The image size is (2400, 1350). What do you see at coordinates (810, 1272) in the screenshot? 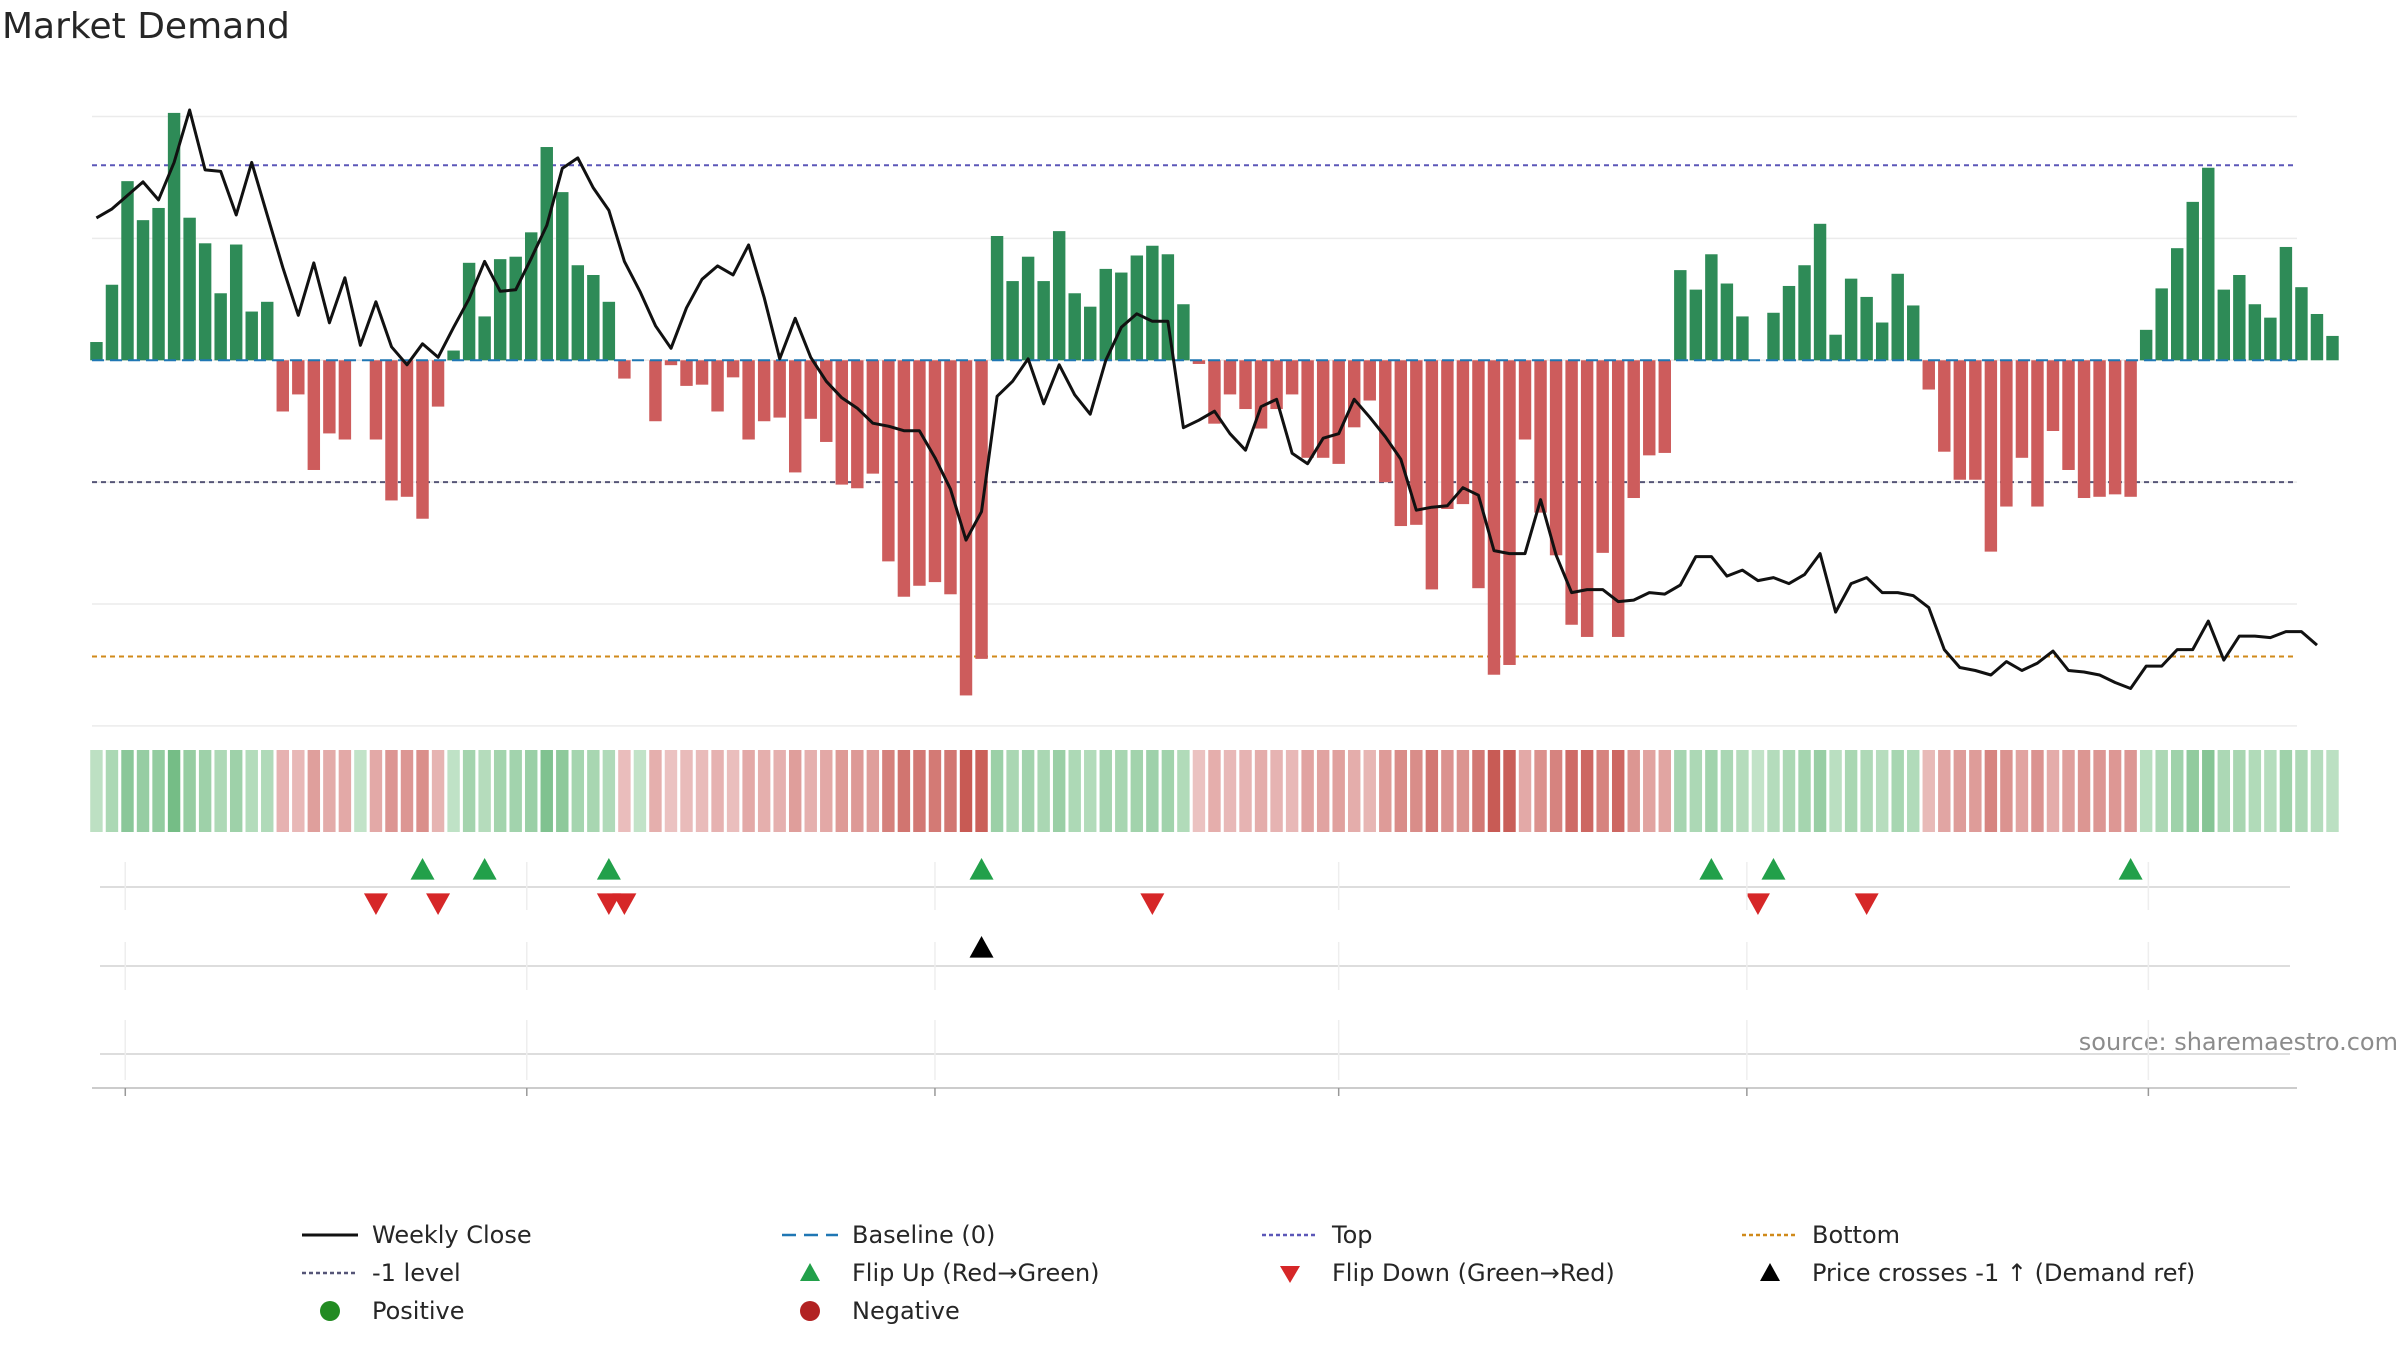
I see `legend-triangle-up-swatch` at bounding box center [810, 1272].